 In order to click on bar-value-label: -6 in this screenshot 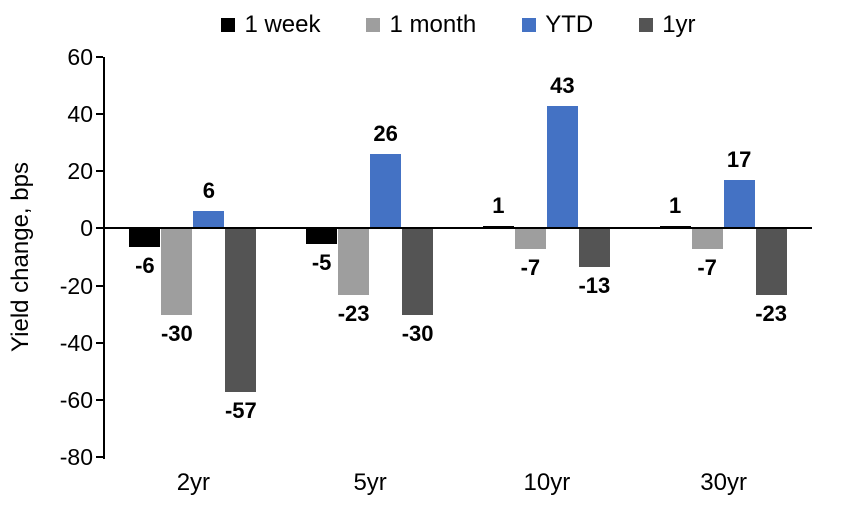, I will do `click(145, 265)`.